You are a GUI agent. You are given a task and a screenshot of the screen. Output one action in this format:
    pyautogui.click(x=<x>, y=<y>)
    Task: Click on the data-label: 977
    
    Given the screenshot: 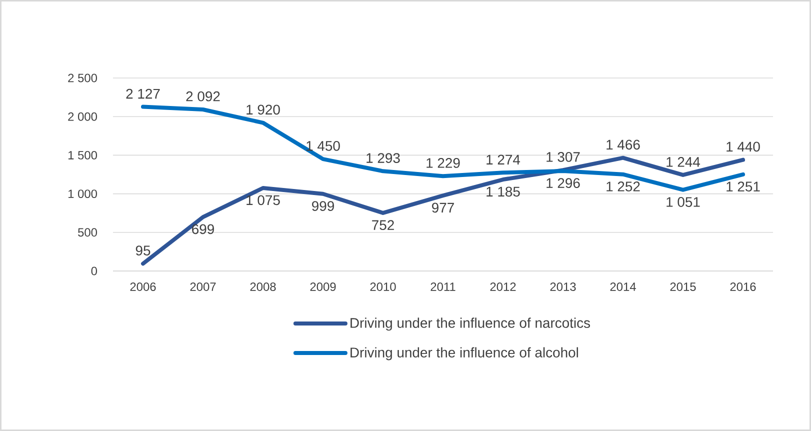 What is the action you would take?
    pyautogui.click(x=443, y=207)
    